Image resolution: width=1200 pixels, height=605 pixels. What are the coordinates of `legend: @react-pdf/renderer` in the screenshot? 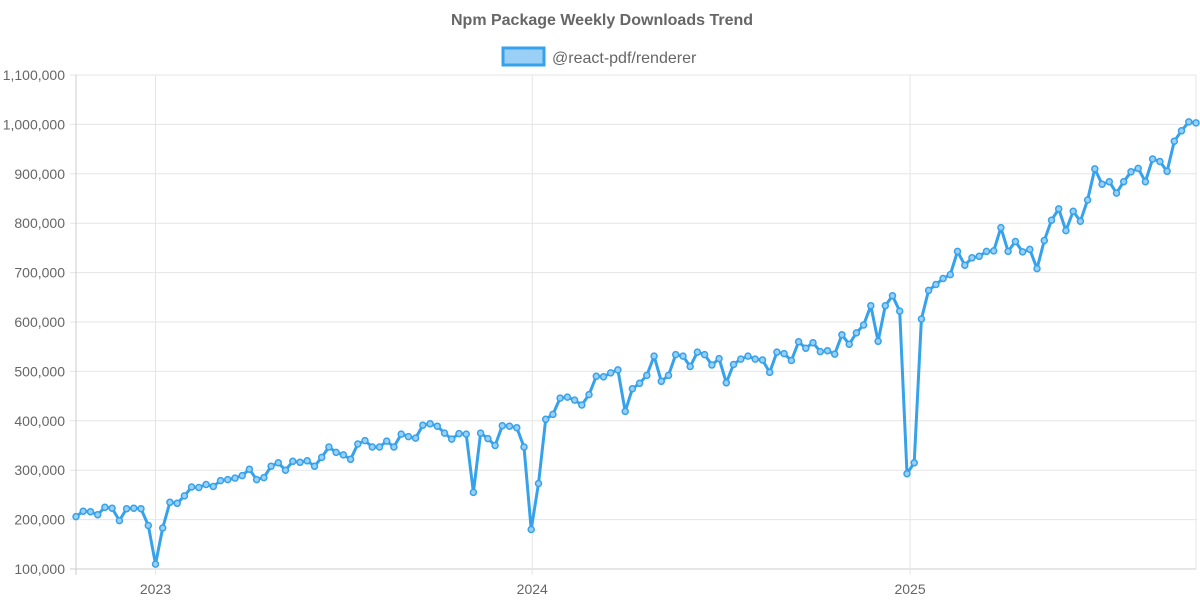 It's located at (599, 56).